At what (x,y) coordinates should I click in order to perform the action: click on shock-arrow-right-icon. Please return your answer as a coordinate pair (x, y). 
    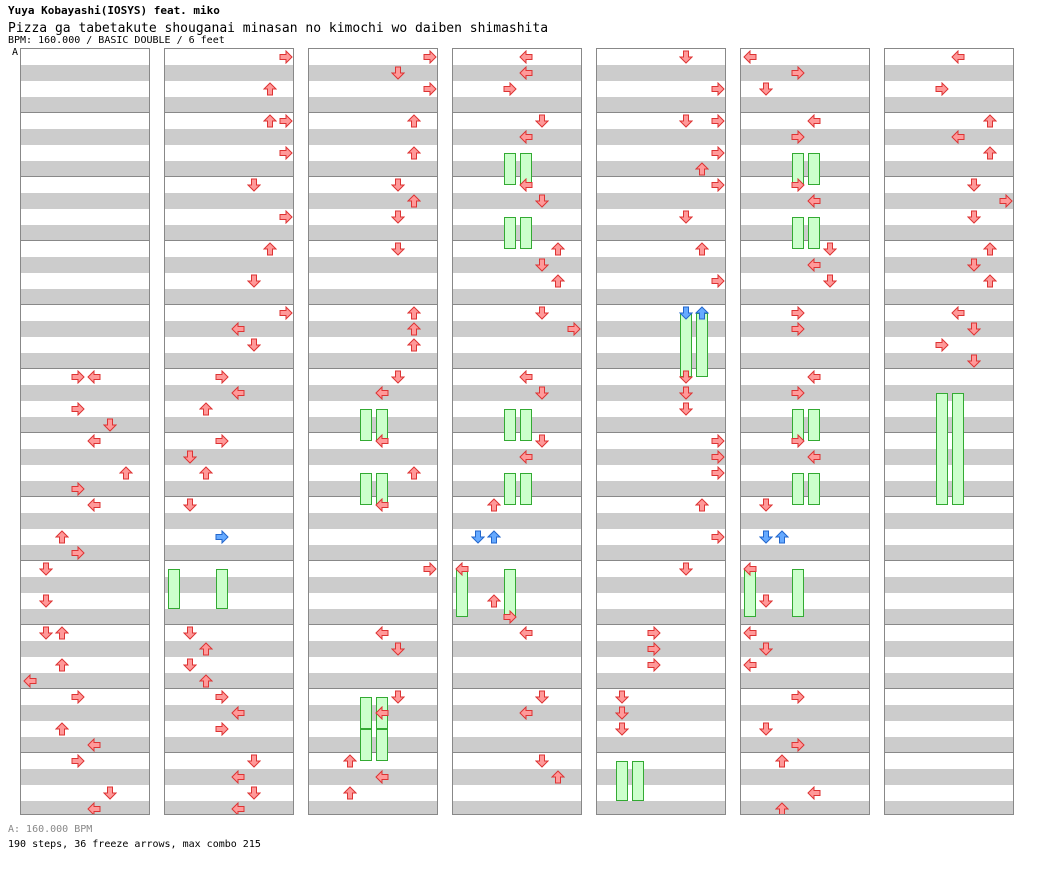
    Looking at the image, I should click on (222, 537).